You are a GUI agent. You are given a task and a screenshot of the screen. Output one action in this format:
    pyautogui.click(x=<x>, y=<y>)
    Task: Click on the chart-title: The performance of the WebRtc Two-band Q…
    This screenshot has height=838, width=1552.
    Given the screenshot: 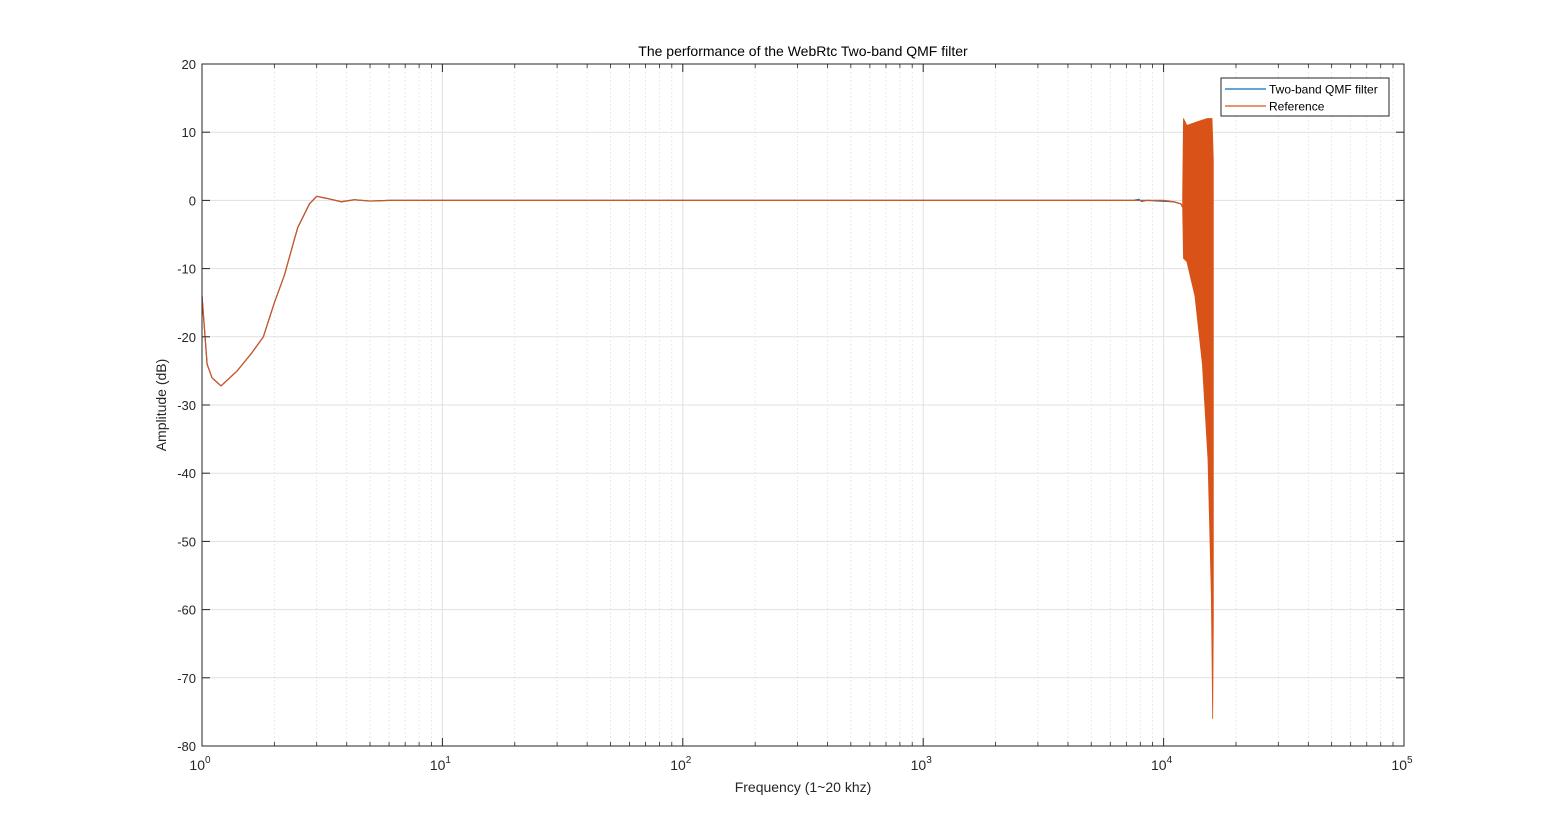 What is the action you would take?
    pyautogui.click(x=803, y=51)
    